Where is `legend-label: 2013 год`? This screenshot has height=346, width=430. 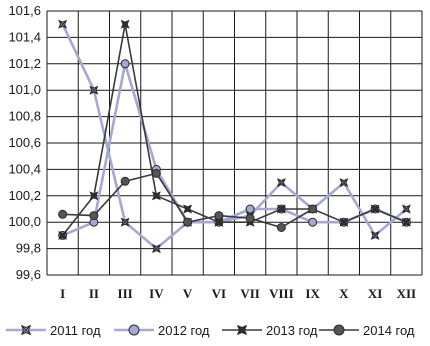 legend-label: 2013 год is located at coordinates (292, 330).